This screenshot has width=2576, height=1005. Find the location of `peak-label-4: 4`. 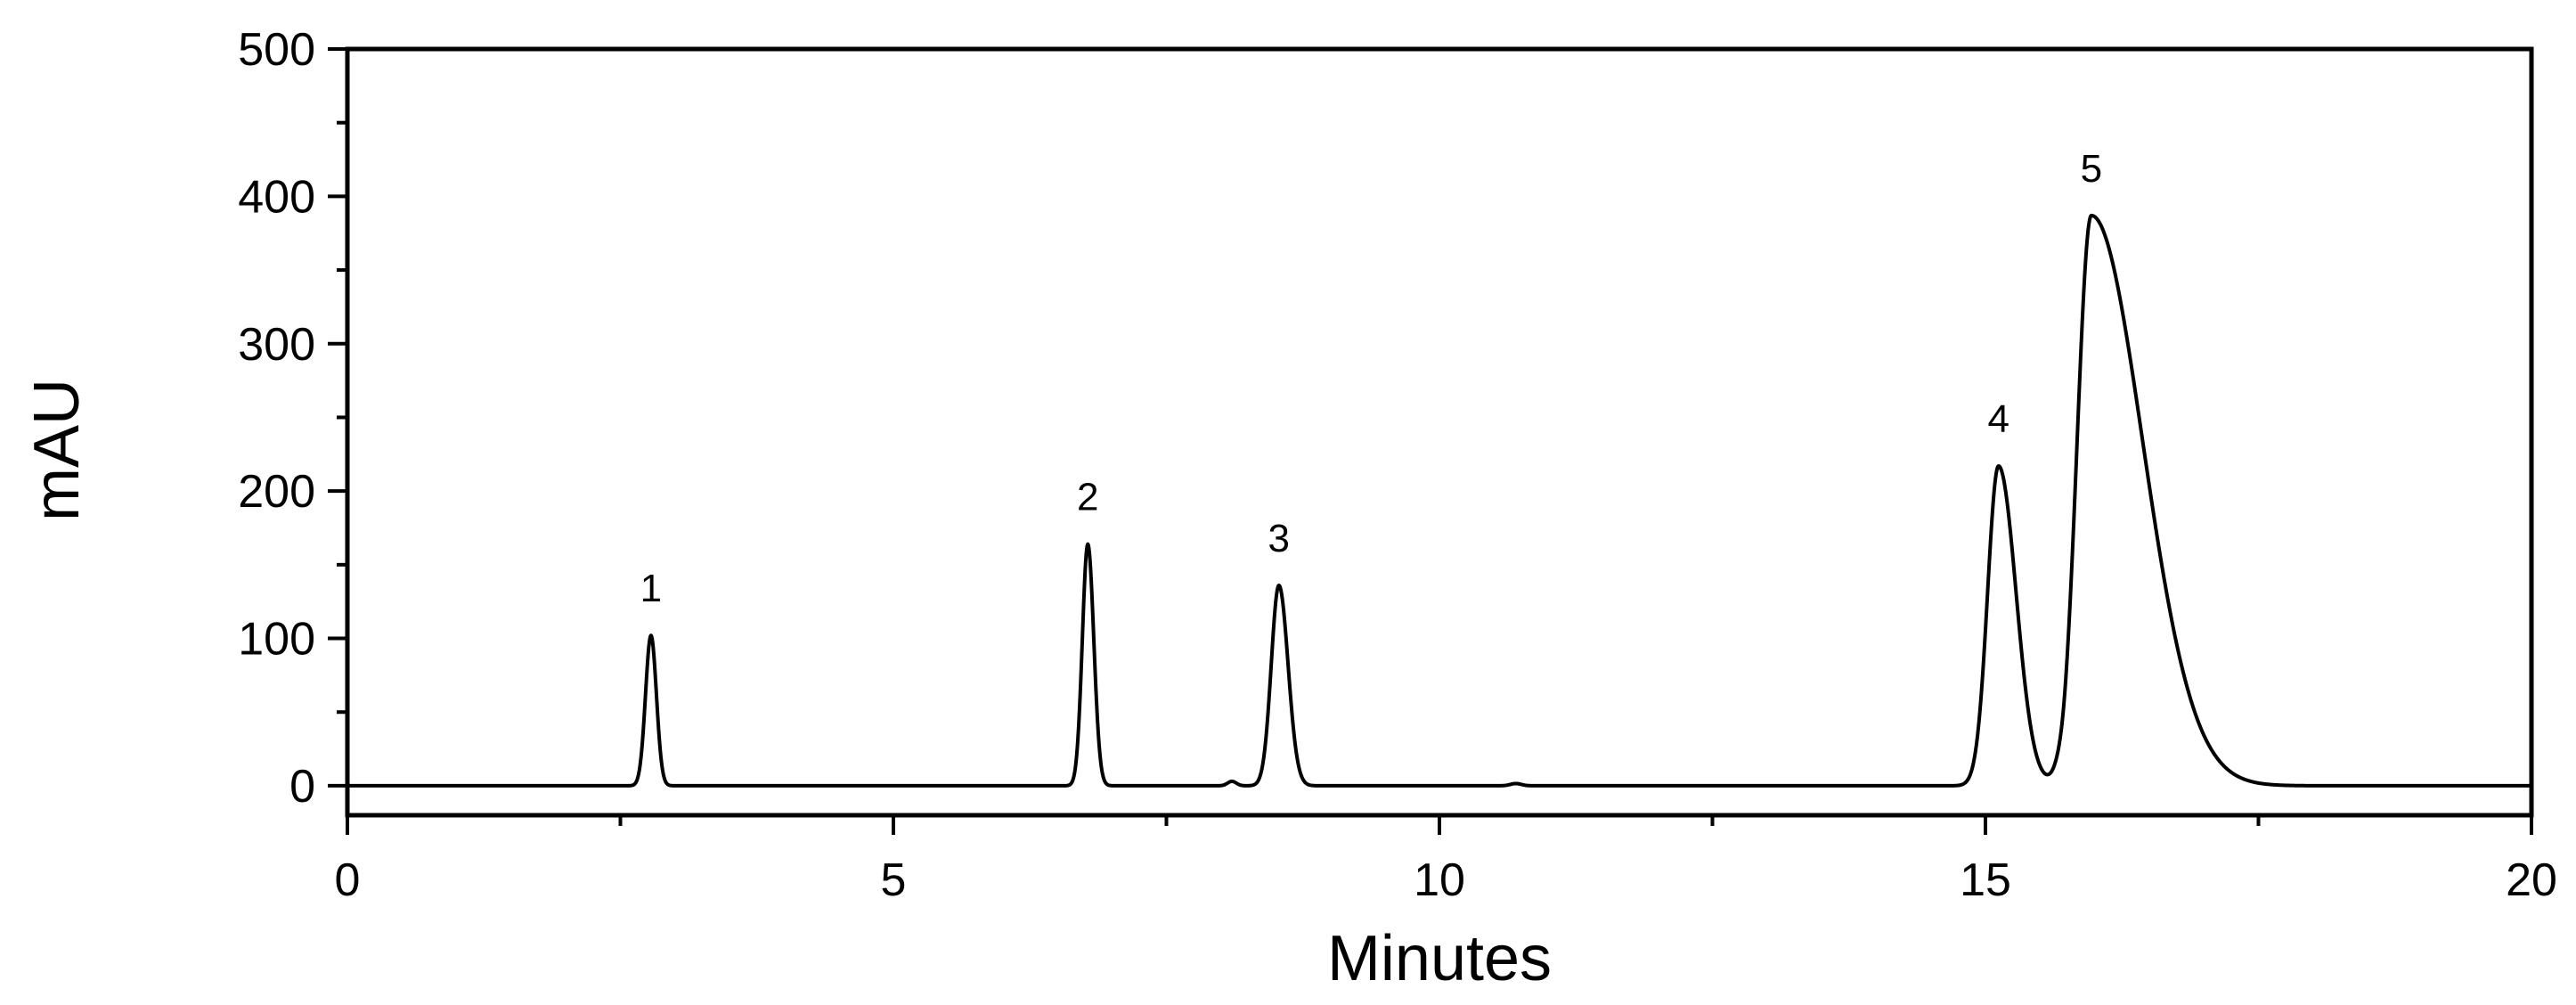

peak-label-4: 4 is located at coordinates (1998, 419).